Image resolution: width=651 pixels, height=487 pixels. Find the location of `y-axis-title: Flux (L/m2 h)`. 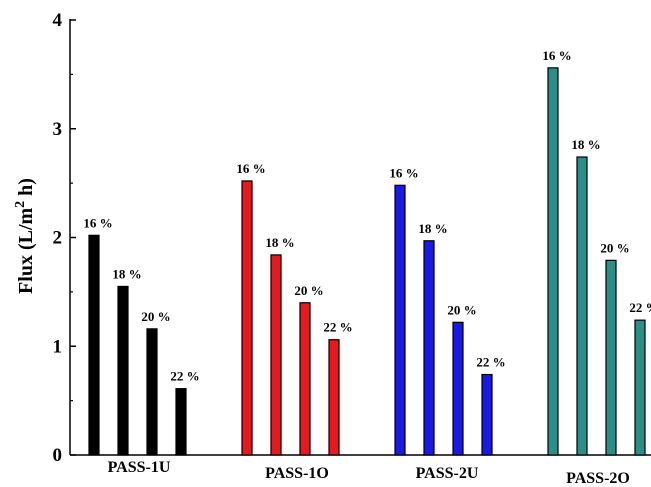

y-axis-title: Flux (L/m2 h) is located at coordinates (25, 236).